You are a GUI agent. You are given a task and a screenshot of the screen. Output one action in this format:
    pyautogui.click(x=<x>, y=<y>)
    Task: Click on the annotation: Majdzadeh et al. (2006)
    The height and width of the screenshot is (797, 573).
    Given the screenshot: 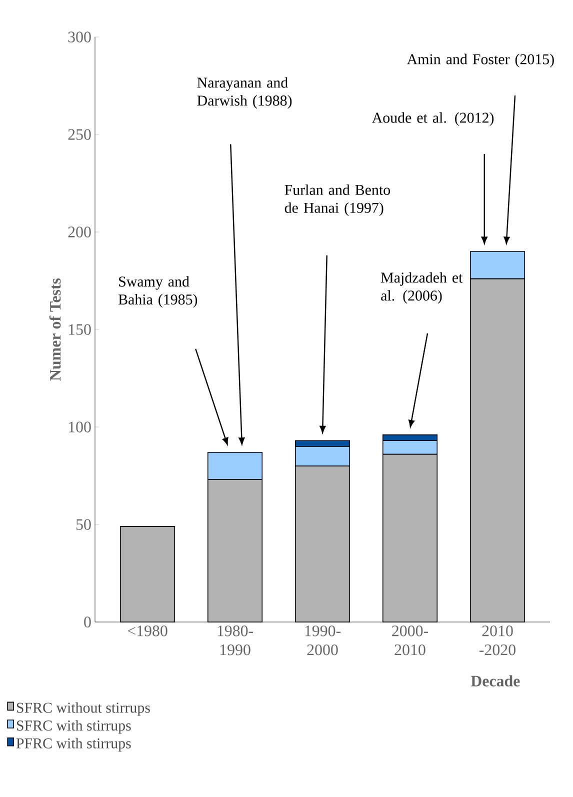 What is the action you would take?
    pyautogui.click(x=422, y=288)
    